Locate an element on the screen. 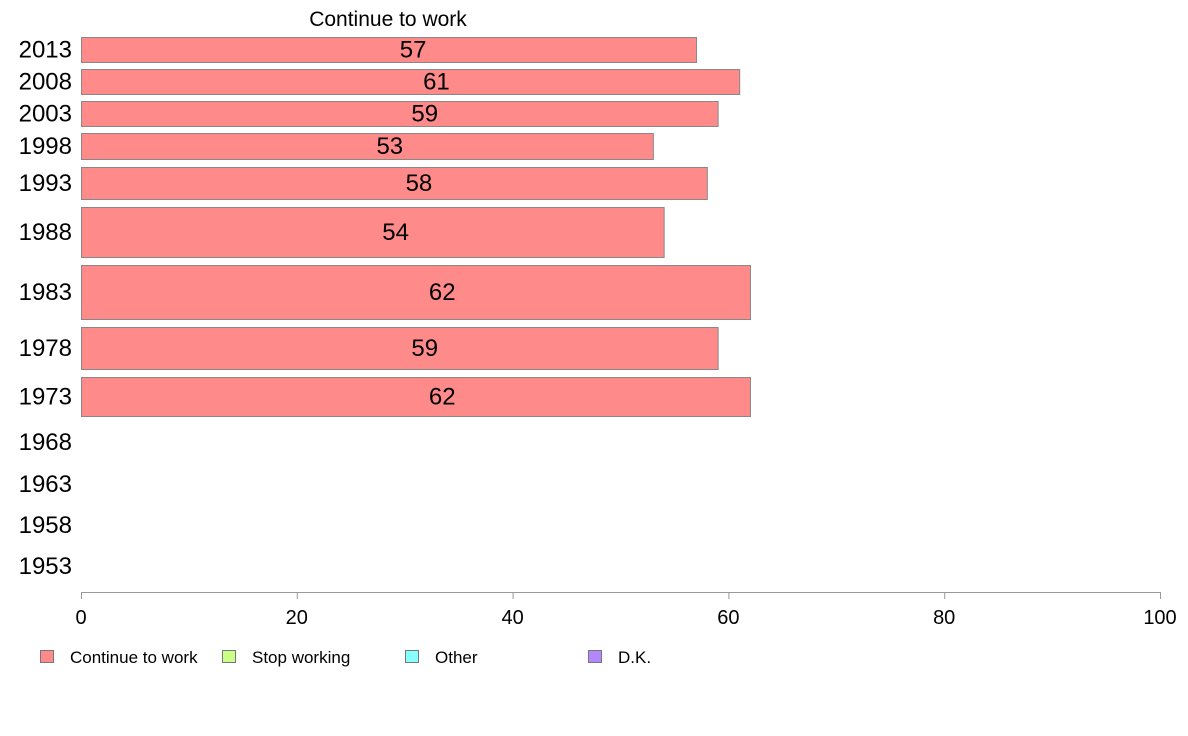 The image size is (1188, 736). legend-item: D.K. is located at coordinates (619, 657).